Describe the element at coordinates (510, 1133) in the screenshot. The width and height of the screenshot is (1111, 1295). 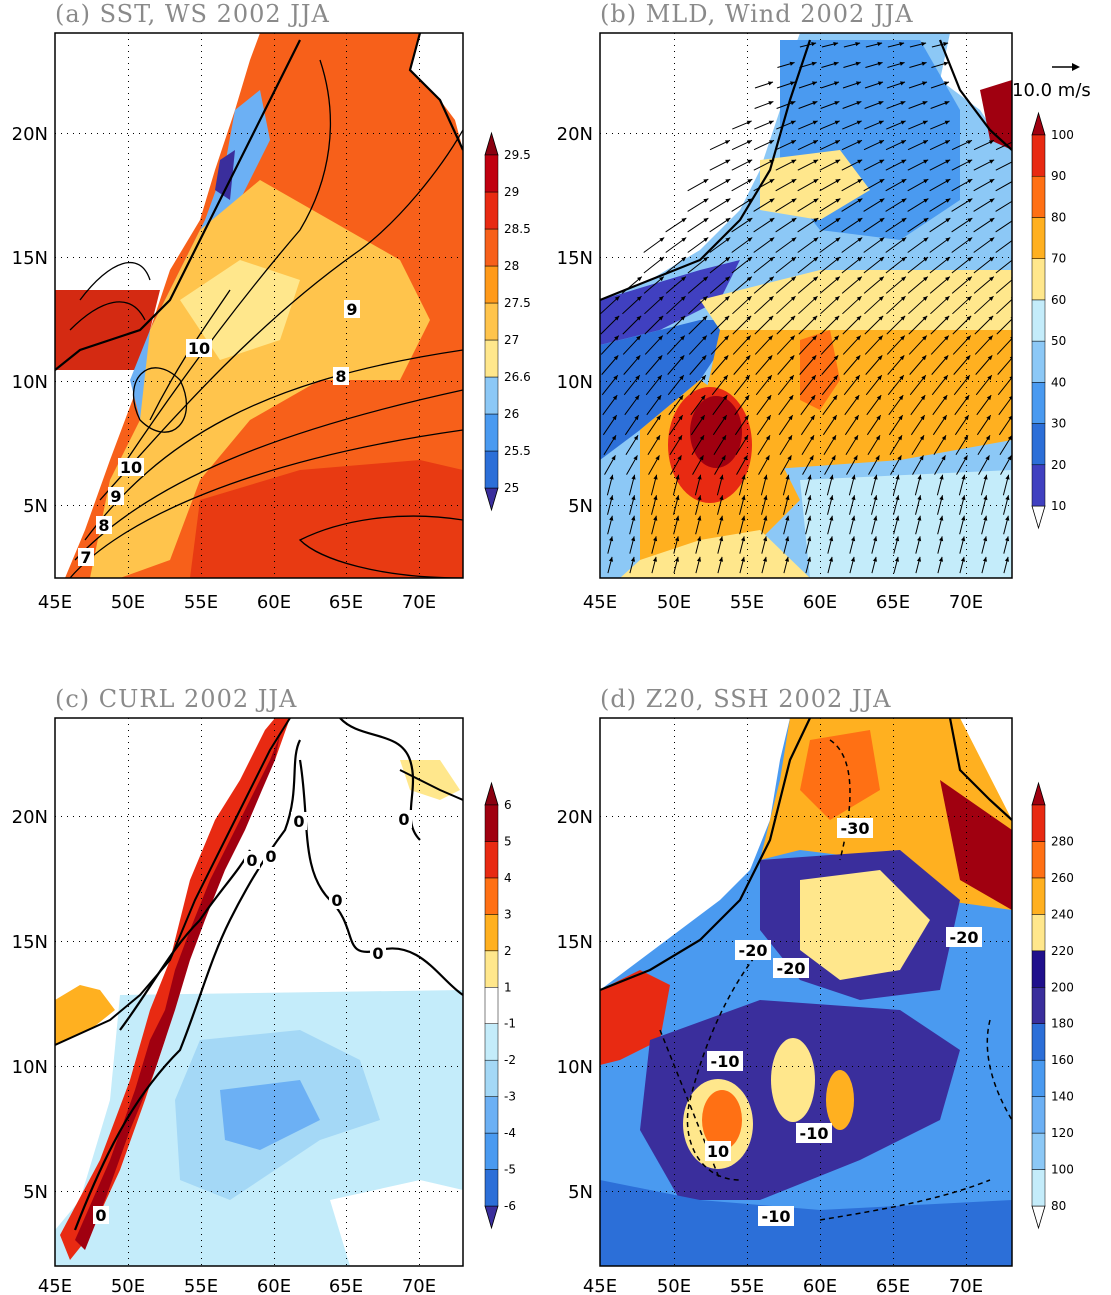
I see `colorbar-tick-label: -4` at that location.